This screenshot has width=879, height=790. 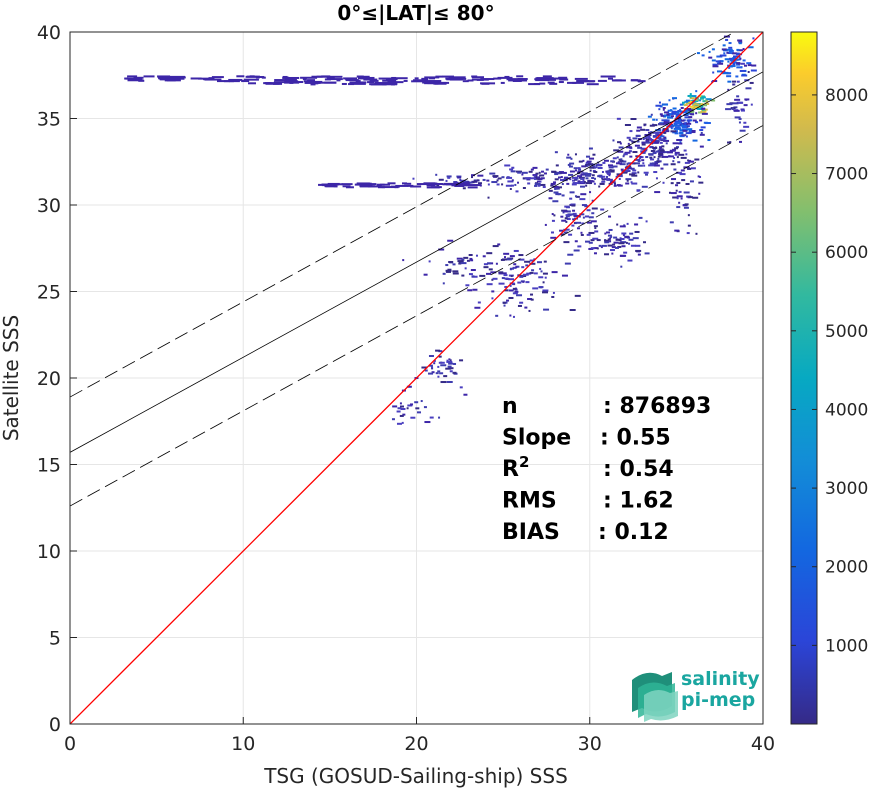 What do you see at coordinates (55, 639) in the screenshot?
I see `y-tick-label: 5` at bounding box center [55, 639].